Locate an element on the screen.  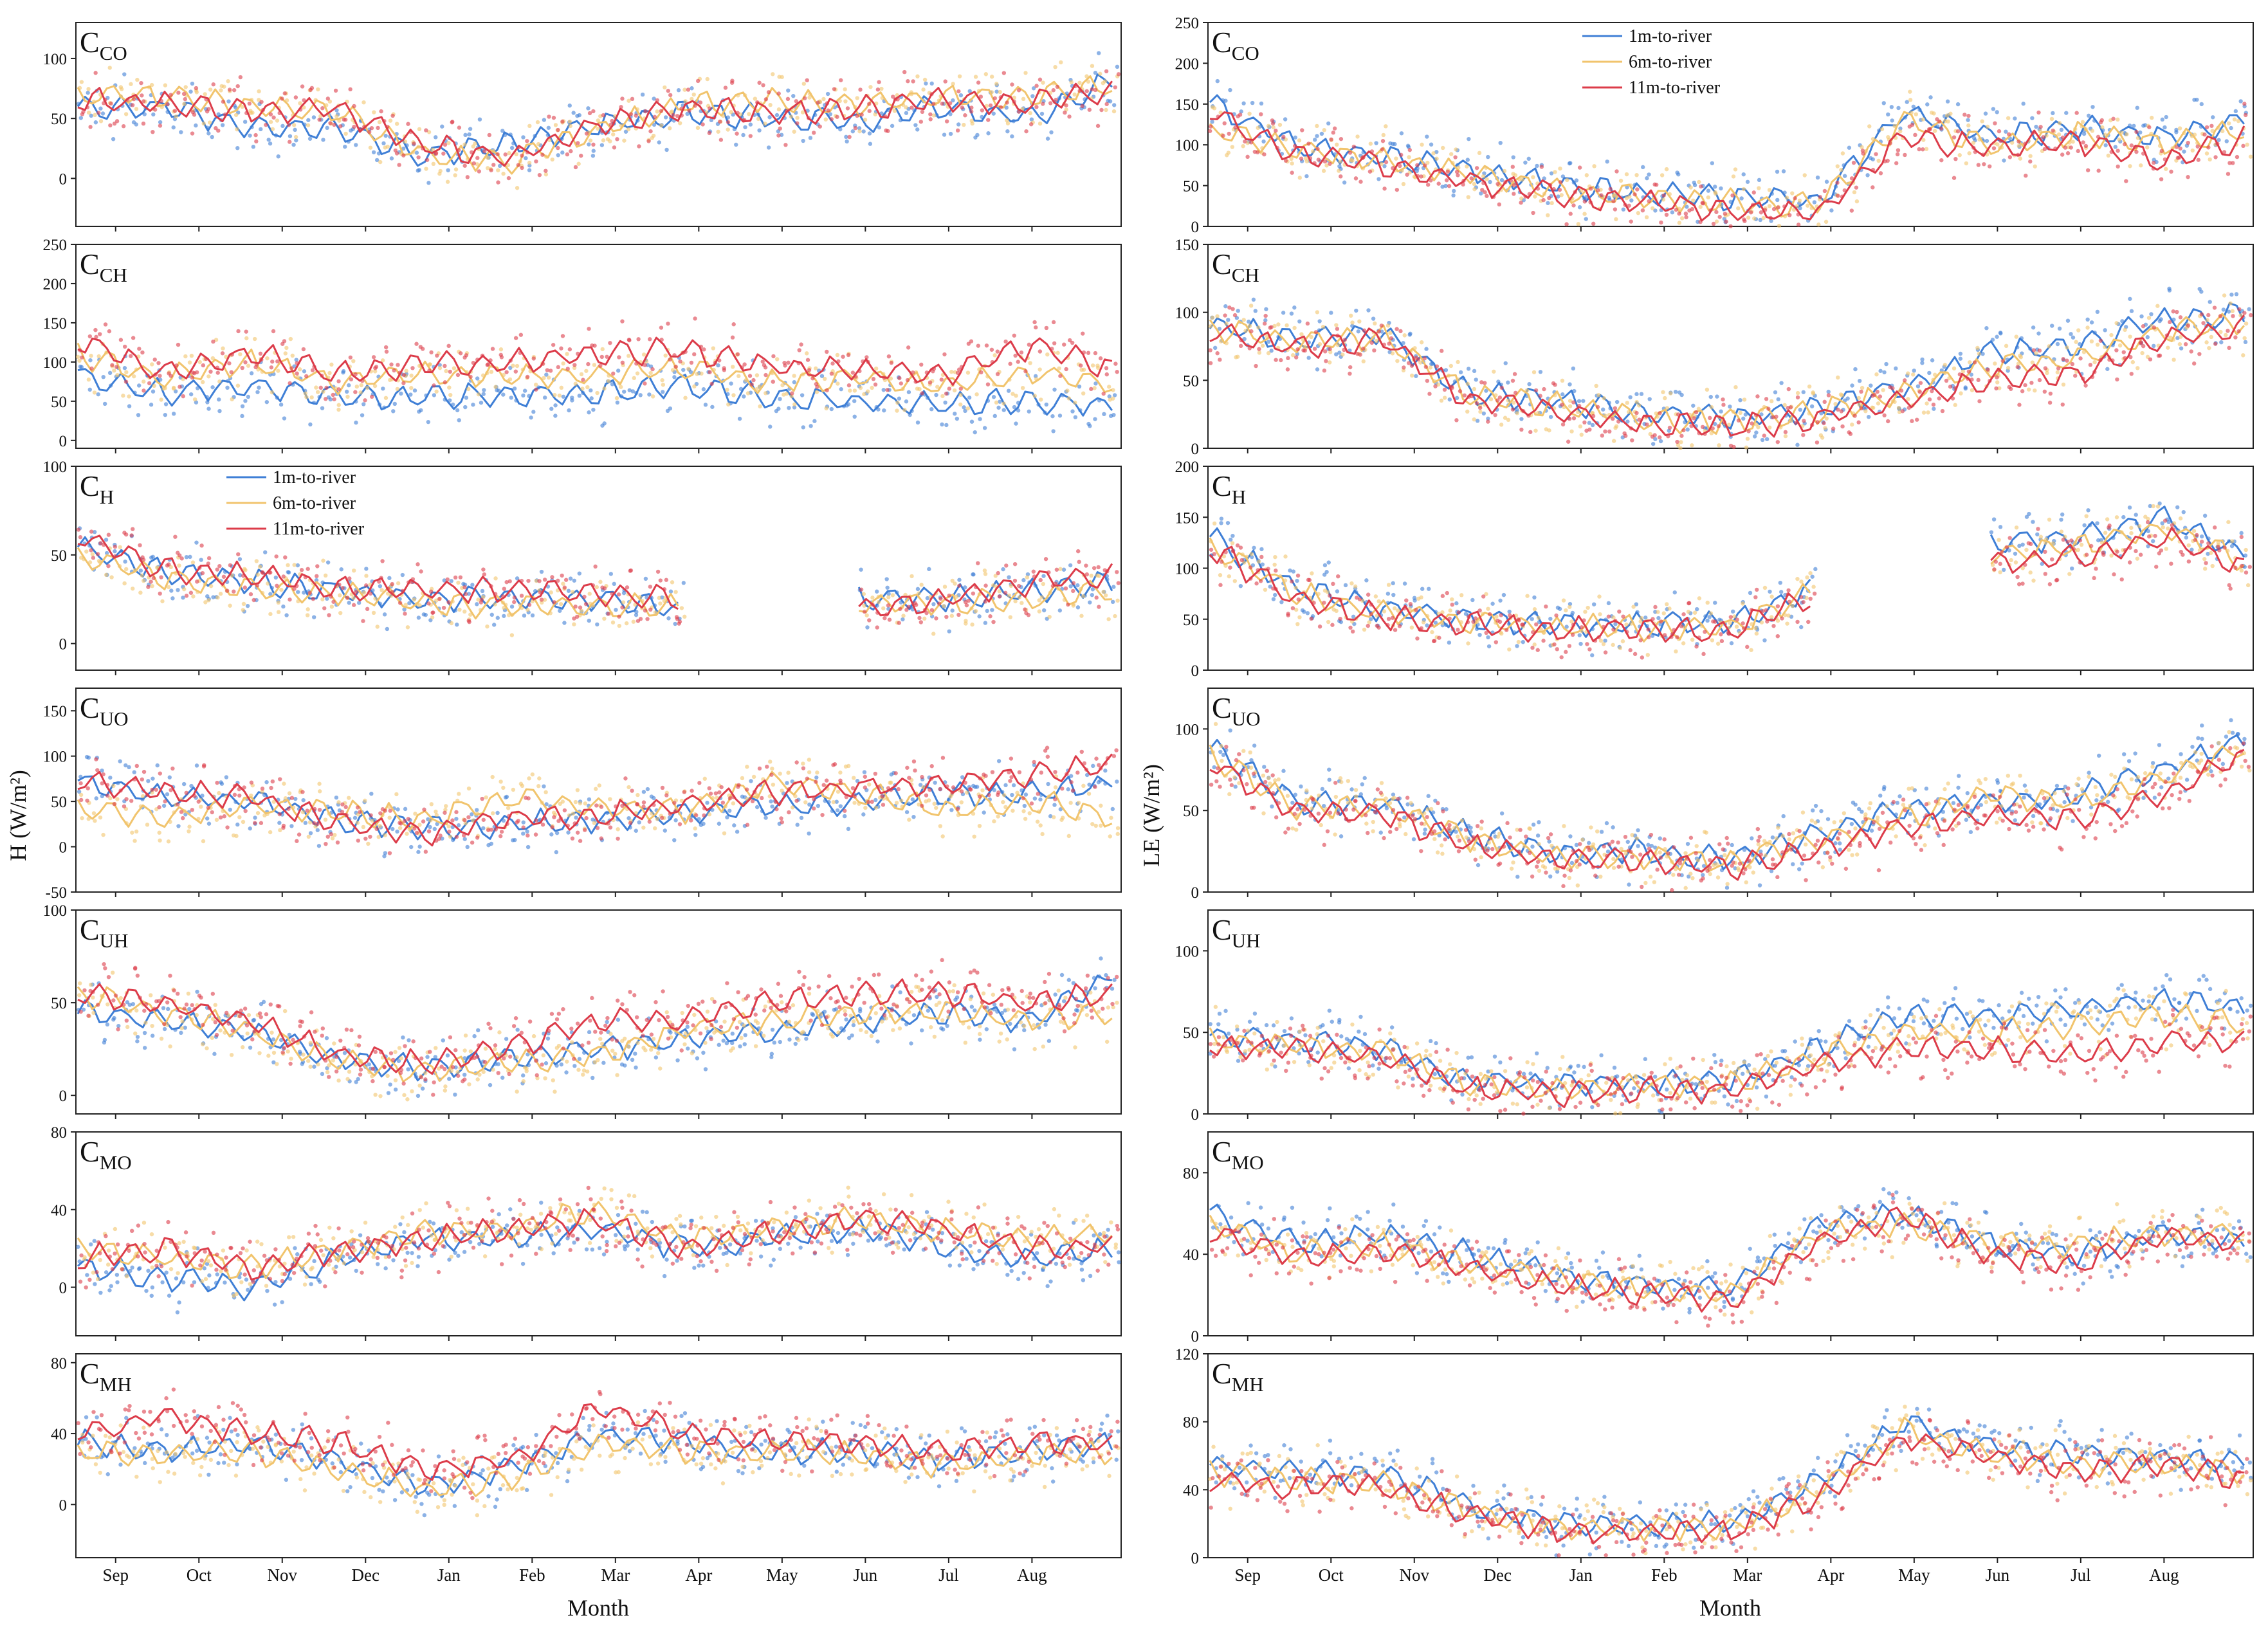
series-line is located at coordinates (595, 392).